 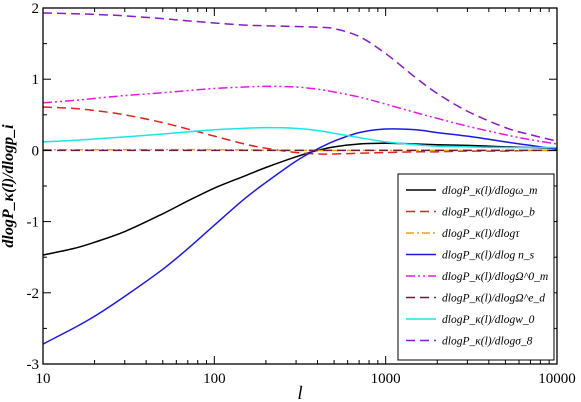 What do you see at coordinates (557, 379) in the screenshot?
I see `x-tick-label: 10000` at bounding box center [557, 379].